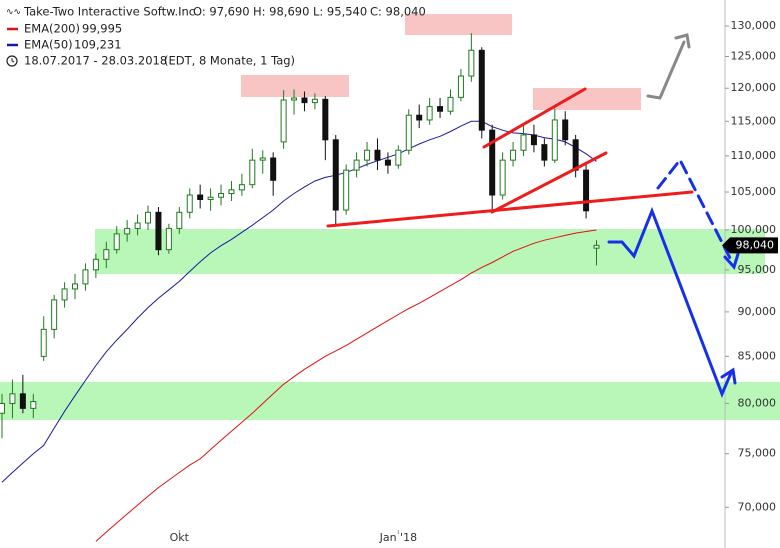 The image size is (780, 548). What do you see at coordinates (755, 244) in the screenshot?
I see `price-marker-label: 98,040` at bounding box center [755, 244].